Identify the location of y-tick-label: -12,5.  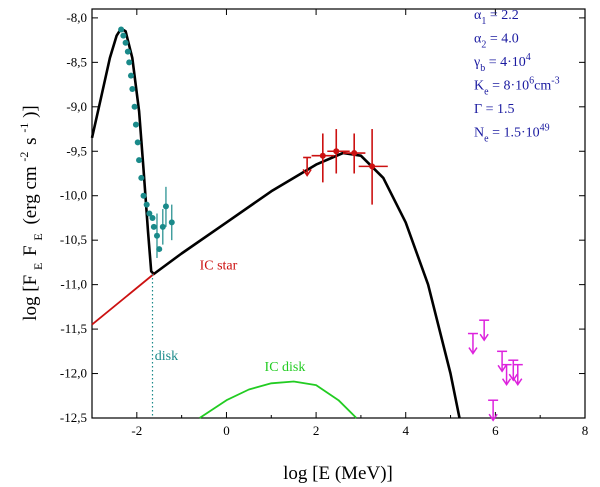
(73, 417).